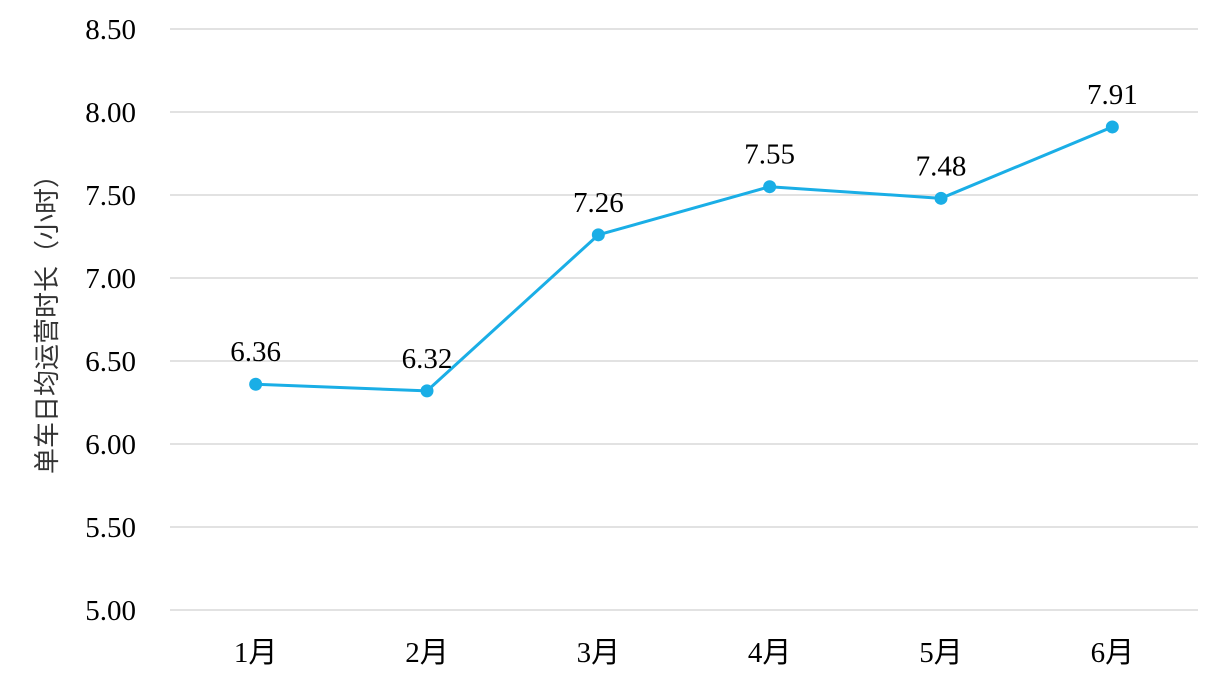  I want to click on y-tick-label: 8.00, so click(110, 113).